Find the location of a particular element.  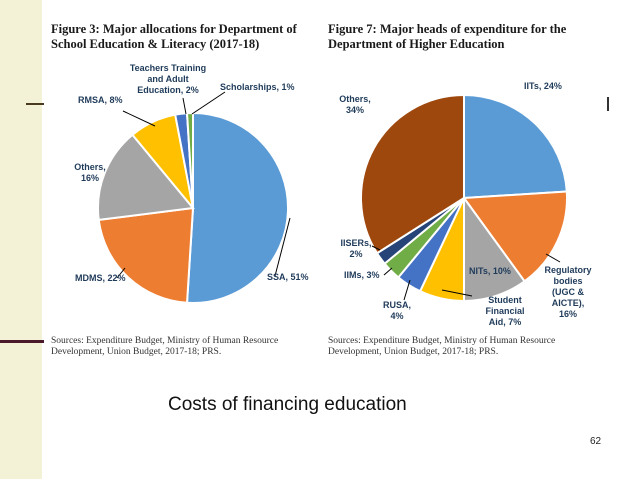

page-number: 62 is located at coordinates (596, 441).